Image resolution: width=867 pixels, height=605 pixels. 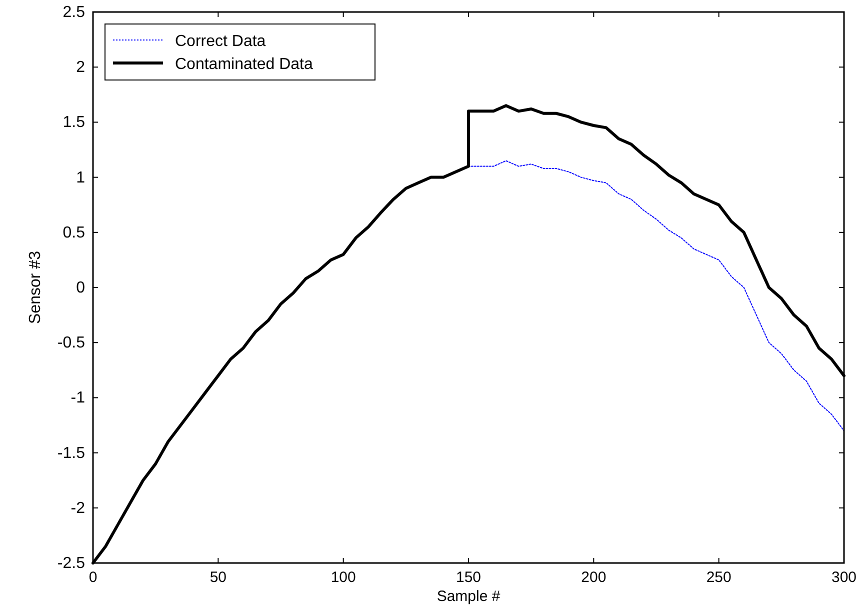 What do you see at coordinates (93, 577) in the screenshot?
I see `x-tick-label: 0` at bounding box center [93, 577].